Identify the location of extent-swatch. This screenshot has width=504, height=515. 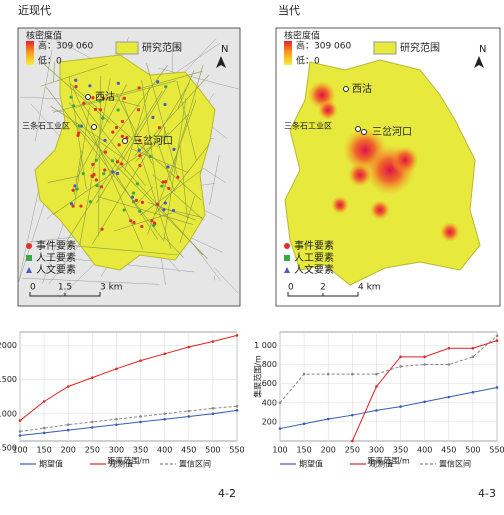
(385, 48).